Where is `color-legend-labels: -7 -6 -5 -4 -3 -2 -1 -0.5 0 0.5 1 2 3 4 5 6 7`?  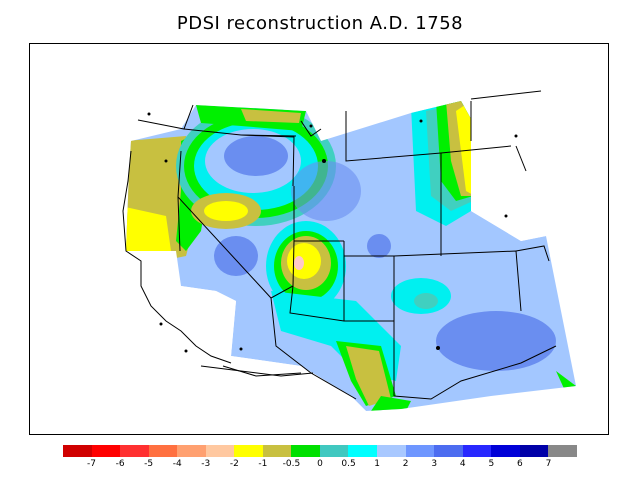 color-legend-labels: -7 -6 -5 -4 -3 -2 -1 -0.5 0 0.5 1 2 3 4 5 6 7 is located at coordinates (320, 466).